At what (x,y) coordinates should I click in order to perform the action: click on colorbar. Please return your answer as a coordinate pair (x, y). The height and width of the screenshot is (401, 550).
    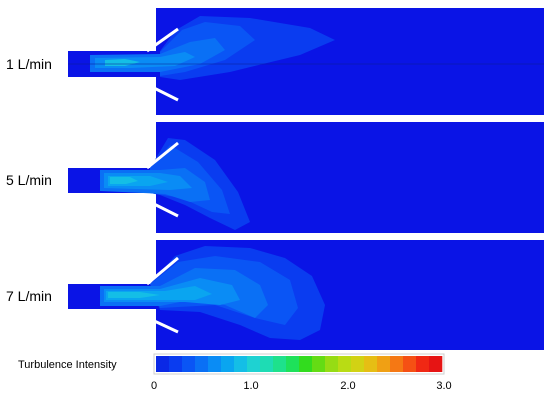
    Looking at the image, I should click on (299, 364).